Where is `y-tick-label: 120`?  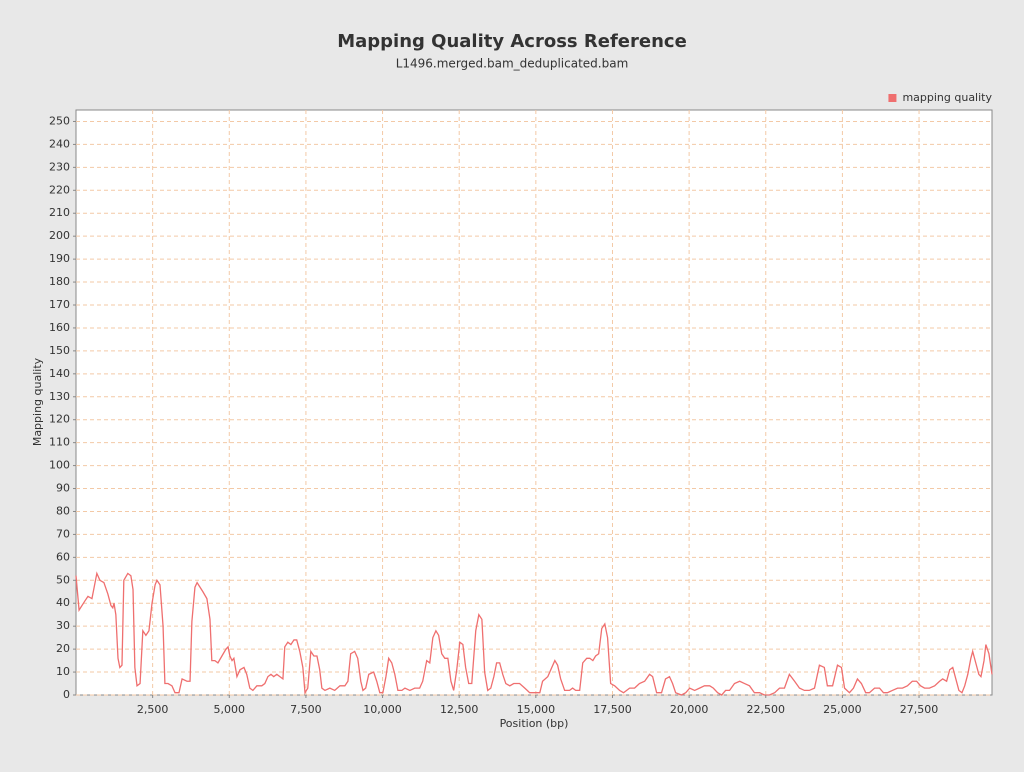
y-tick-label: 120 is located at coordinates (59, 419).